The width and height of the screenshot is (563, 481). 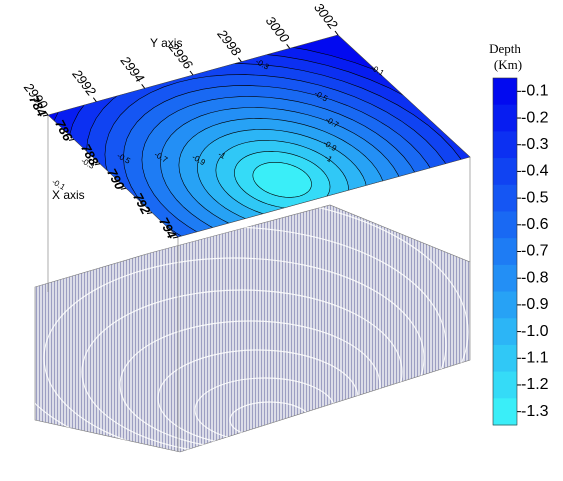 I want to click on colorbar-frame, so click(x=505, y=251).